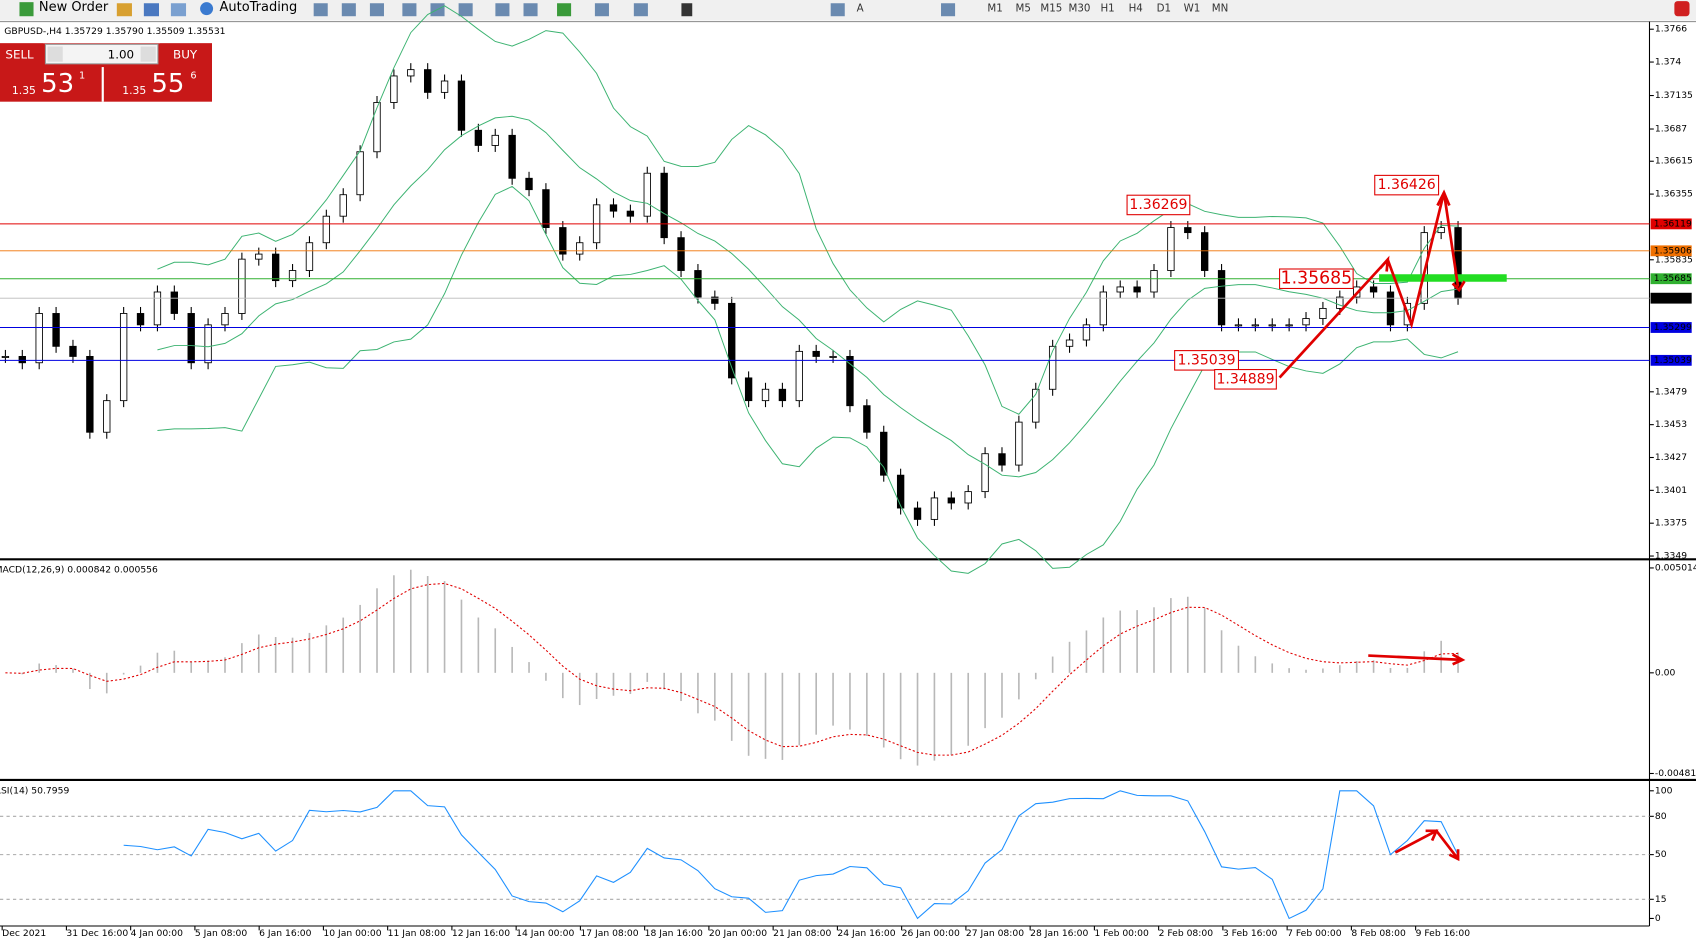  Describe the element at coordinates (674, 933) in the screenshot. I see `x-tick-label: 18 Jan 16:00` at that location.